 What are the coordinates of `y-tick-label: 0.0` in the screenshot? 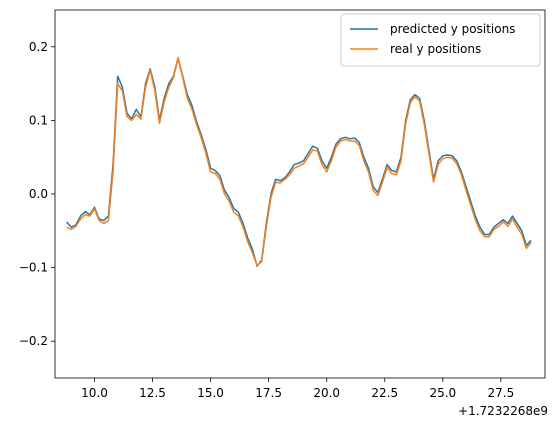 It's located at (38, 194).